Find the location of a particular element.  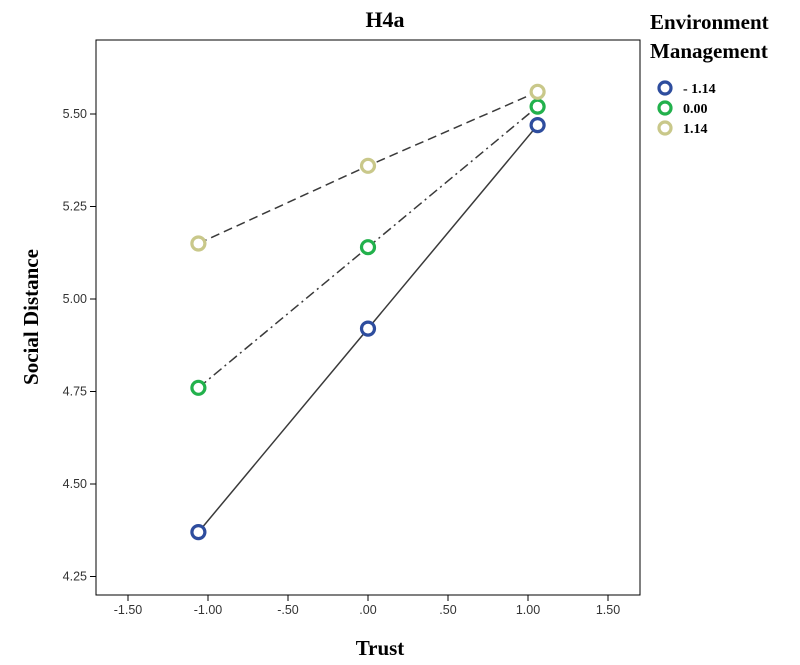

x-axis: -1.50 -1.00 -.50 .00 .50 1.00 1.50 is located at coordinates (367, 606).